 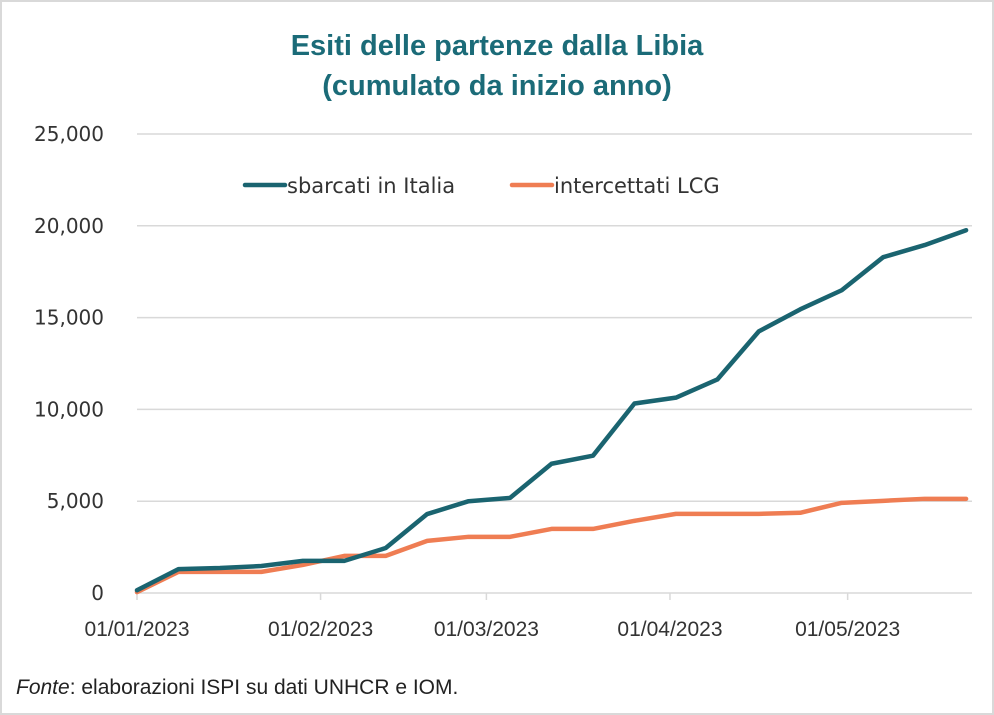 I want to click on chart-subtitle: (cumulato da inizio anno), so click(x=497, y=86).